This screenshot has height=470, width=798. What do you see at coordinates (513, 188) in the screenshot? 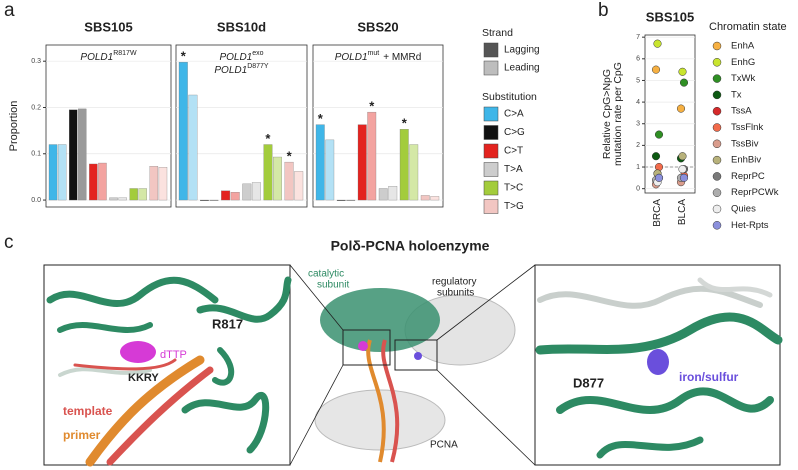
I see `legend-label: T>C` at bounding box center [513, 188].